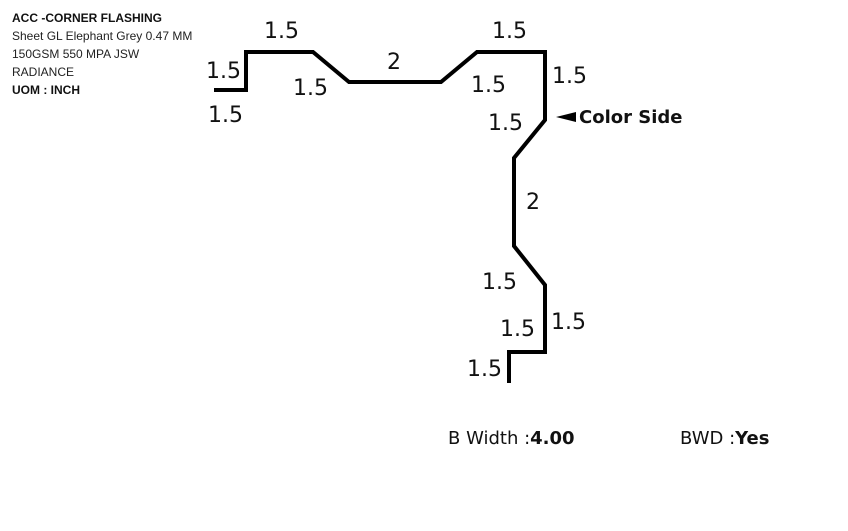 This screenshot has width=848, height=531. What do you see at coordinates (76, 54) in the screenshot?
I see `material-grade: 150GSM 550 MPA JSW` at bounding box center [76, 54].